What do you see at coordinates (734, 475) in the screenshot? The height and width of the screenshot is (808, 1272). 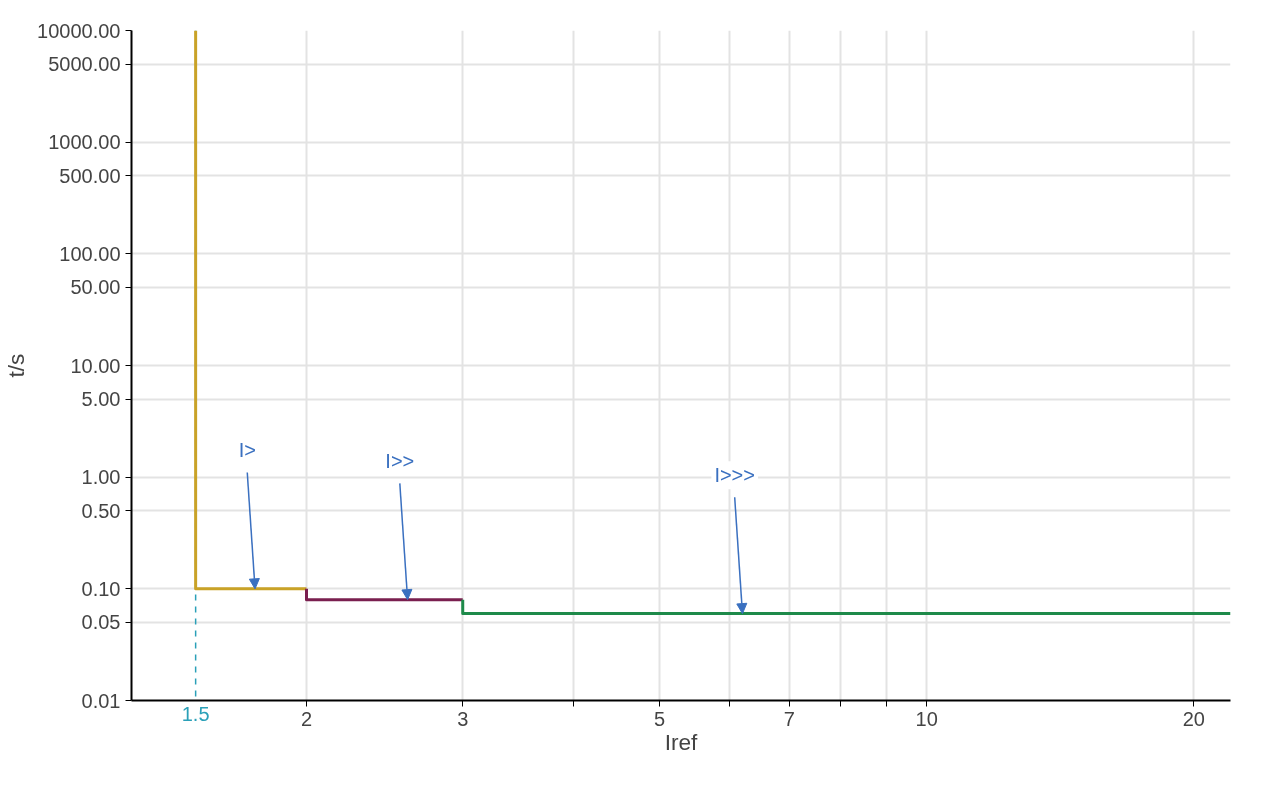 I see `annotation: I>>>` at bounding box center [734, 475].